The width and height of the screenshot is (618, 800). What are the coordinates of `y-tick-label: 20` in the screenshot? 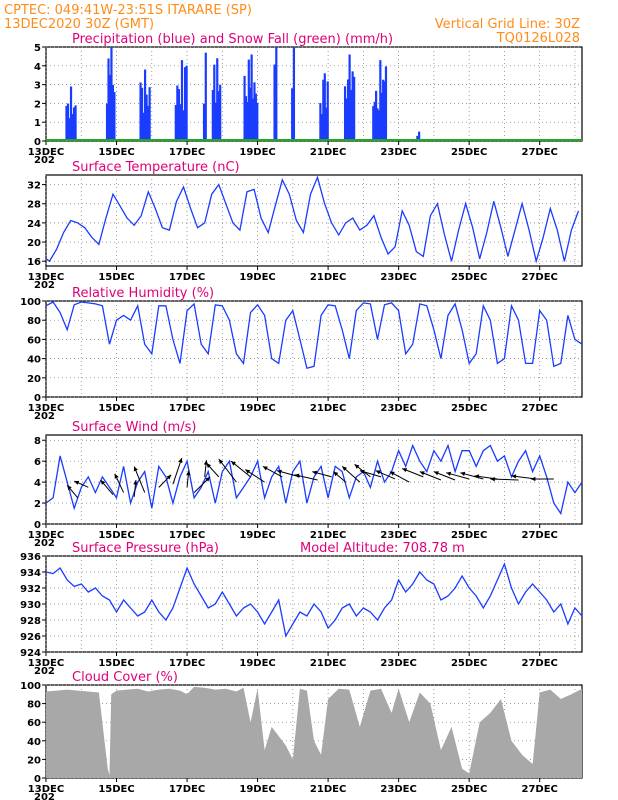 It's located at (34, 379).